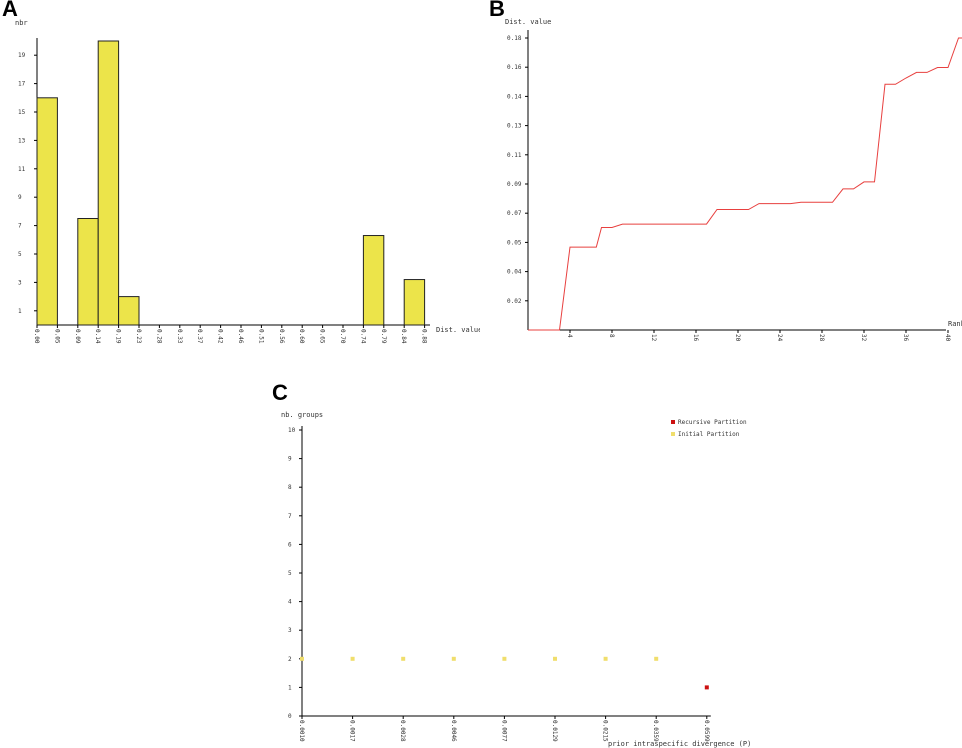  Describe the element at coordinates (179, 336) in the screenshot. I see `x-tick-label: 0.33` at that location.